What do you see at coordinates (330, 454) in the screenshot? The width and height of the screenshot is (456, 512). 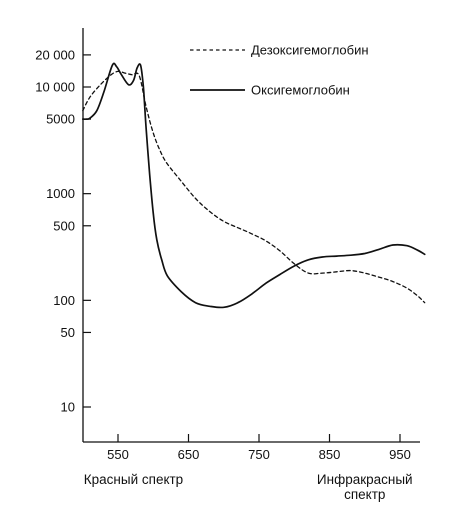 I see `x-tick-label: 850` at bounding box center [330, 454].